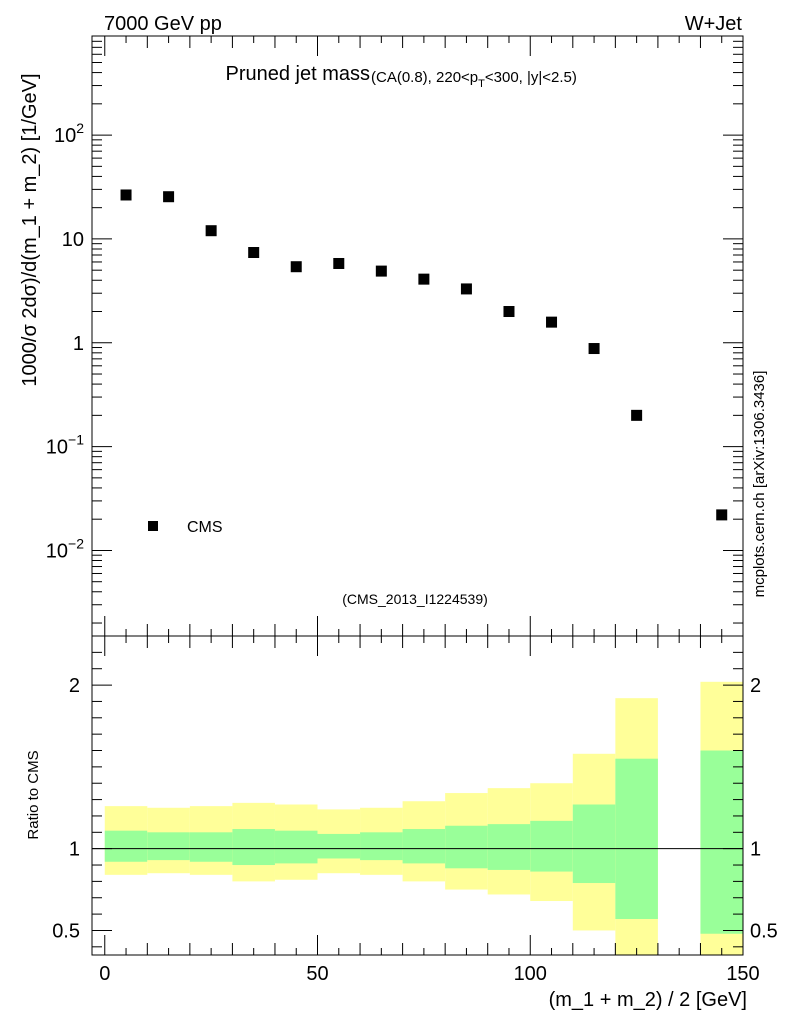  What do you see at coordinates (153, 526) in the screenshot?
I see `legend-marker` at bounding box center [153, 526].